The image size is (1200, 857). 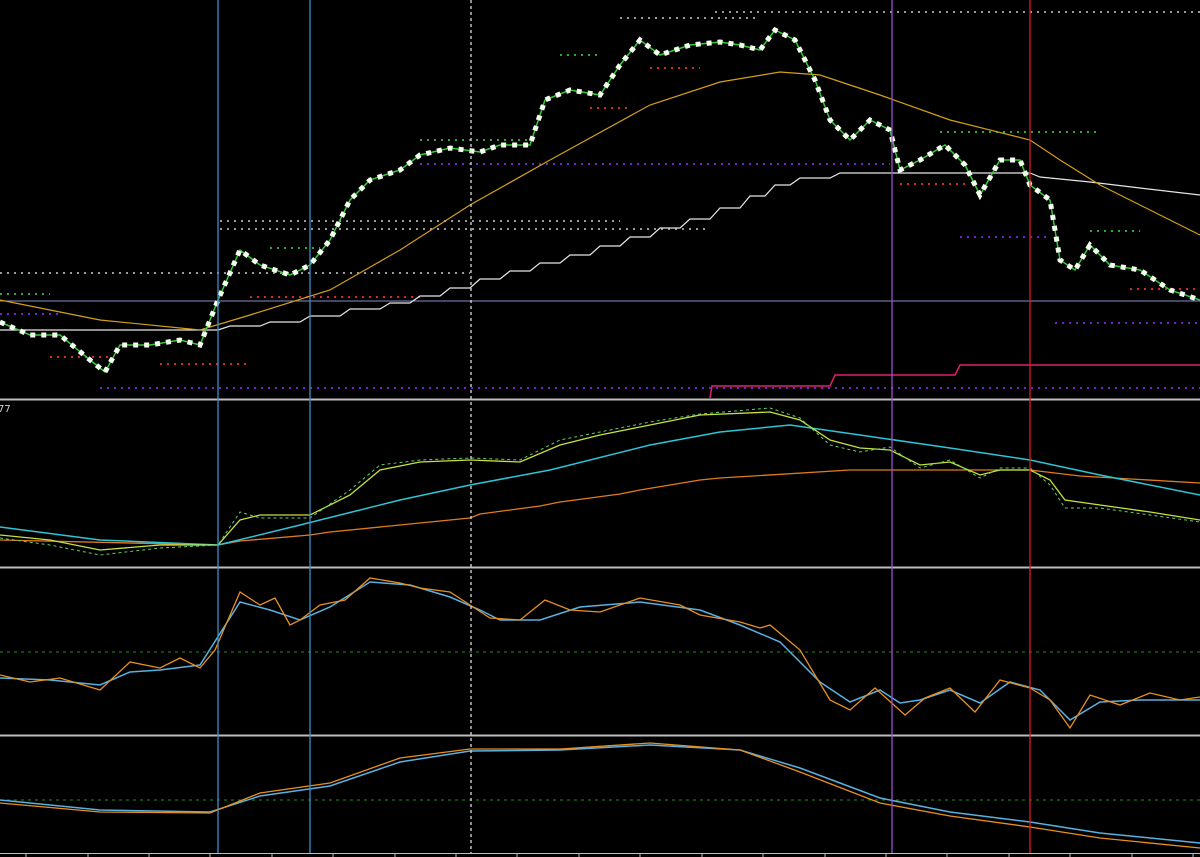 What do you see at coordinates (609, 855) in the screenshot?
I see `time-axis-ticks` at bounding box center [609, 855].